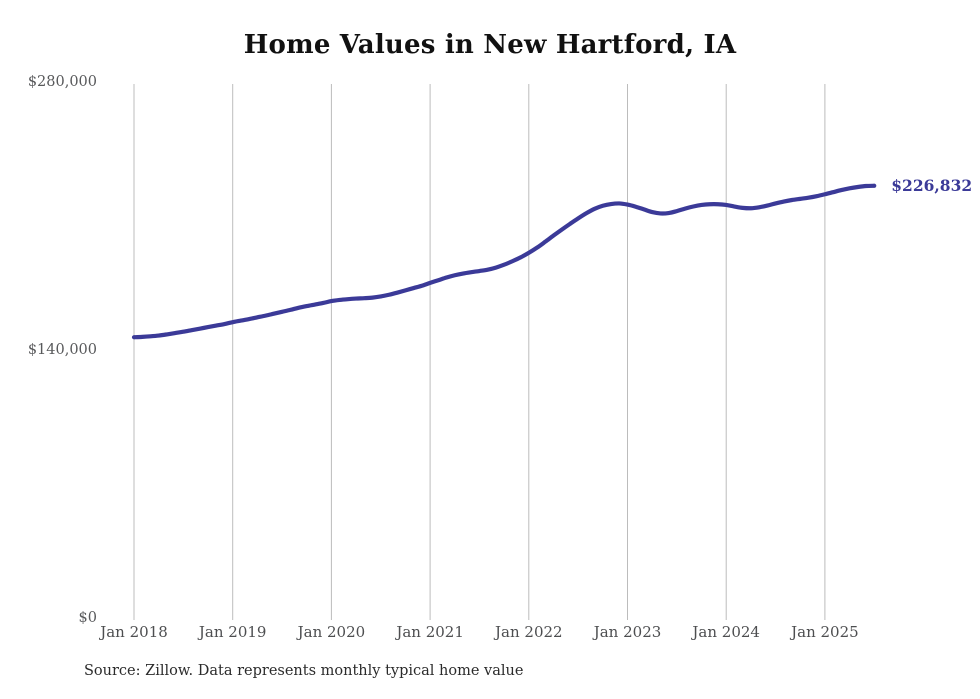  I want to click on x-axis-tick-label: Jan 2019, so click(232, 632).